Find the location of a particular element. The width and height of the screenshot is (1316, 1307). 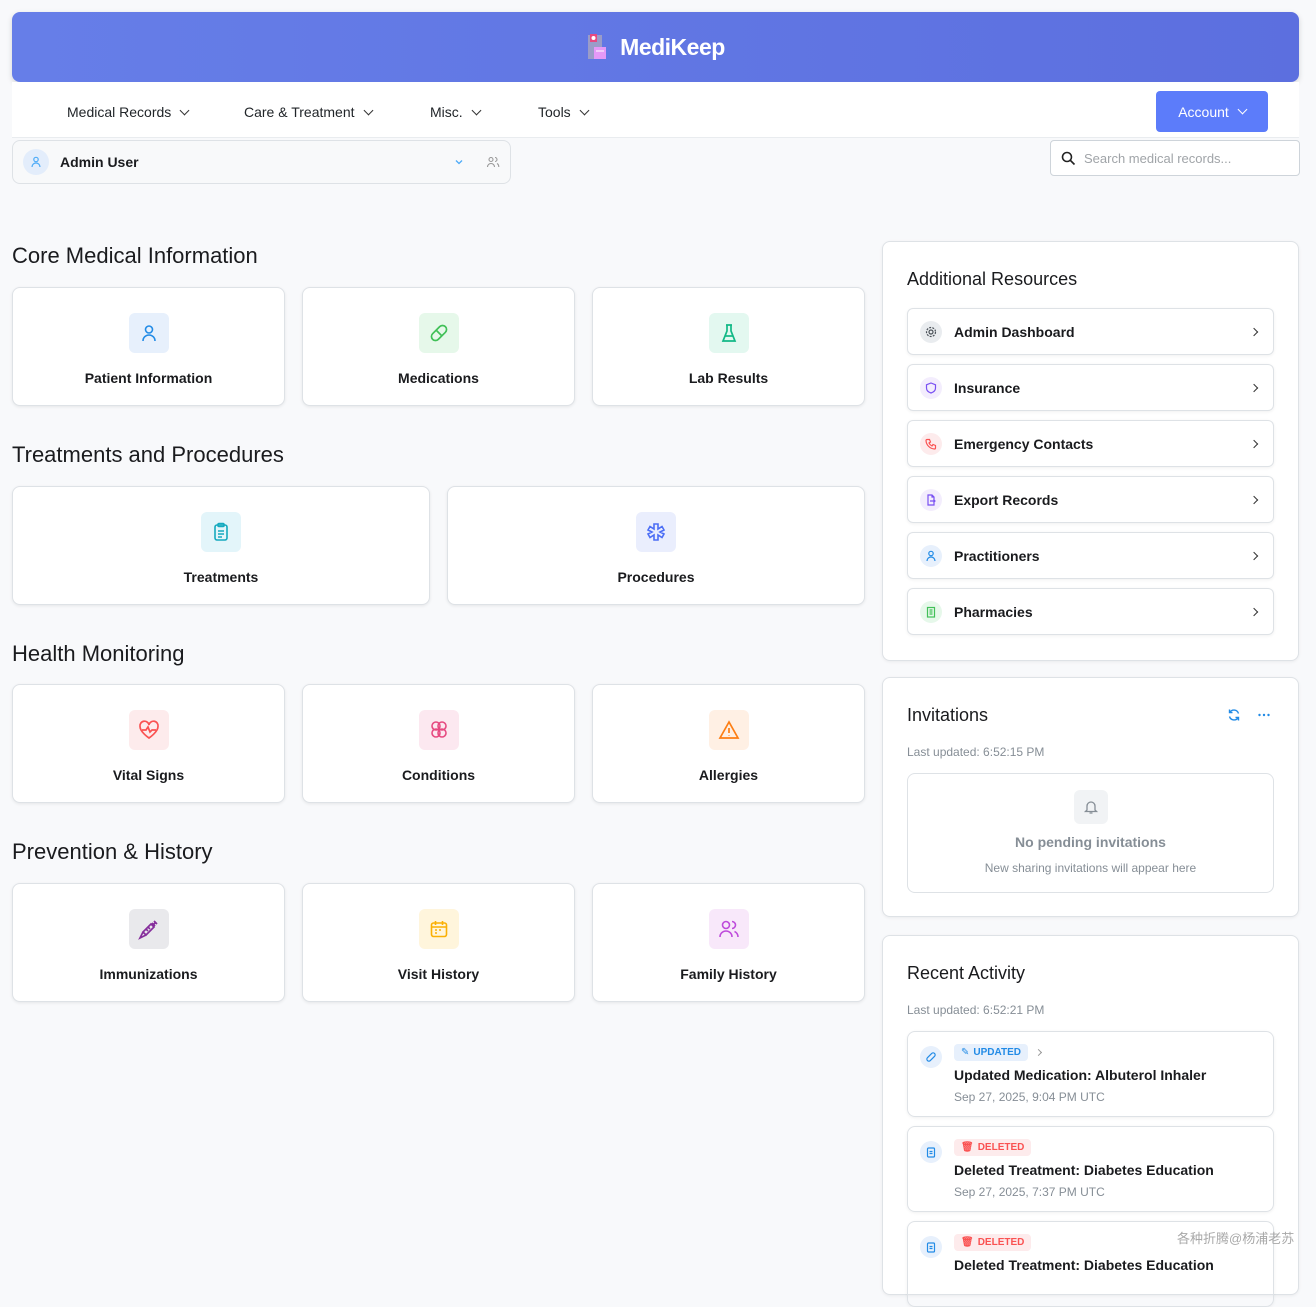

resource-label: Export Records is located at coordinates (1006, 499).